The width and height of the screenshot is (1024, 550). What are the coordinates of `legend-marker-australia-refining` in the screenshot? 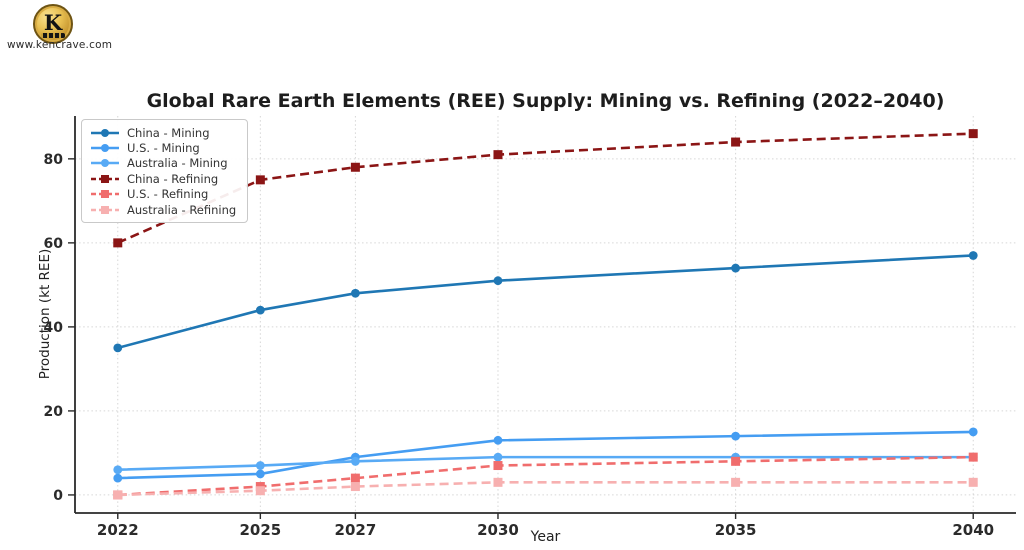 It's located at (105, 209).